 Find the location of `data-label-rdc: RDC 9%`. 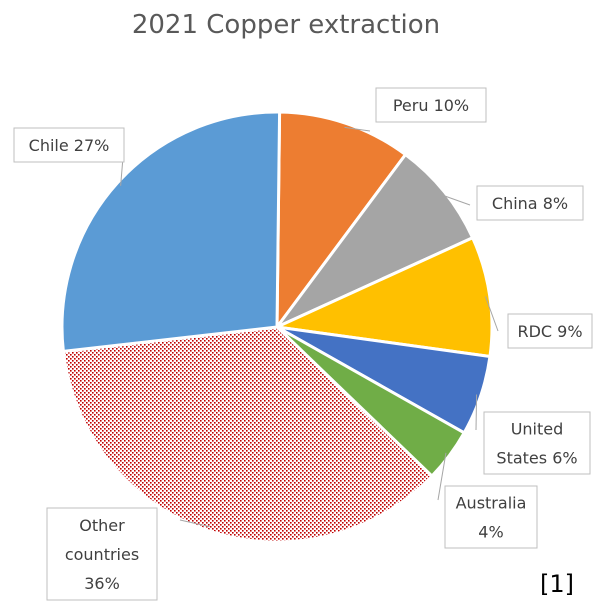

data-label-rdc: RDC 9% is located at coordinates (550, 331).